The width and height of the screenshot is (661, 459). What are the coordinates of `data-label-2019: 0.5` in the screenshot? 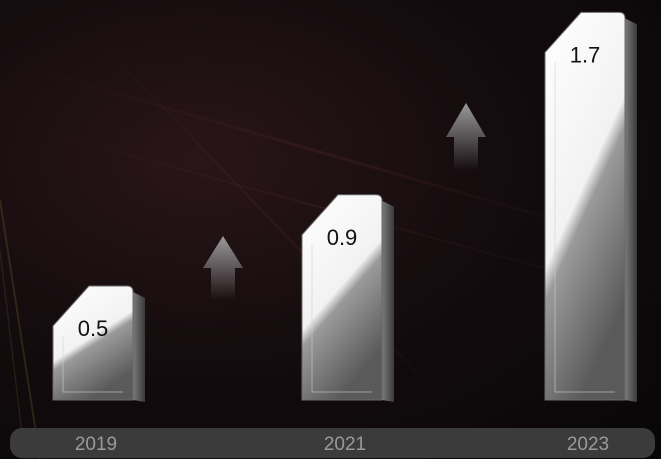 It's located at (93, 328).